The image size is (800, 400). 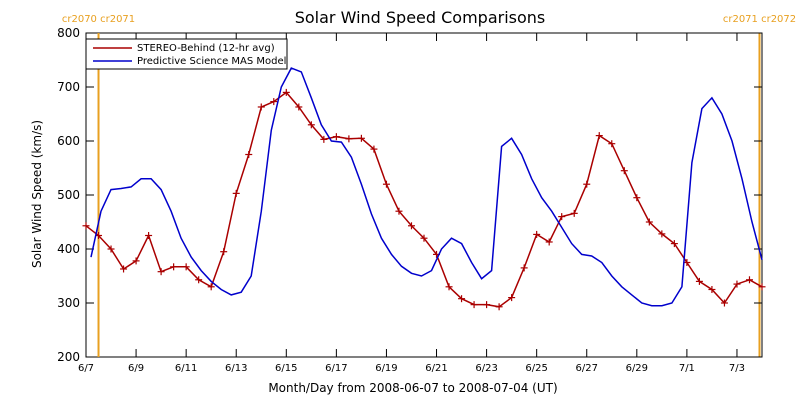 I want to click on y-tick-label: 500, so click(x=68, y=195).